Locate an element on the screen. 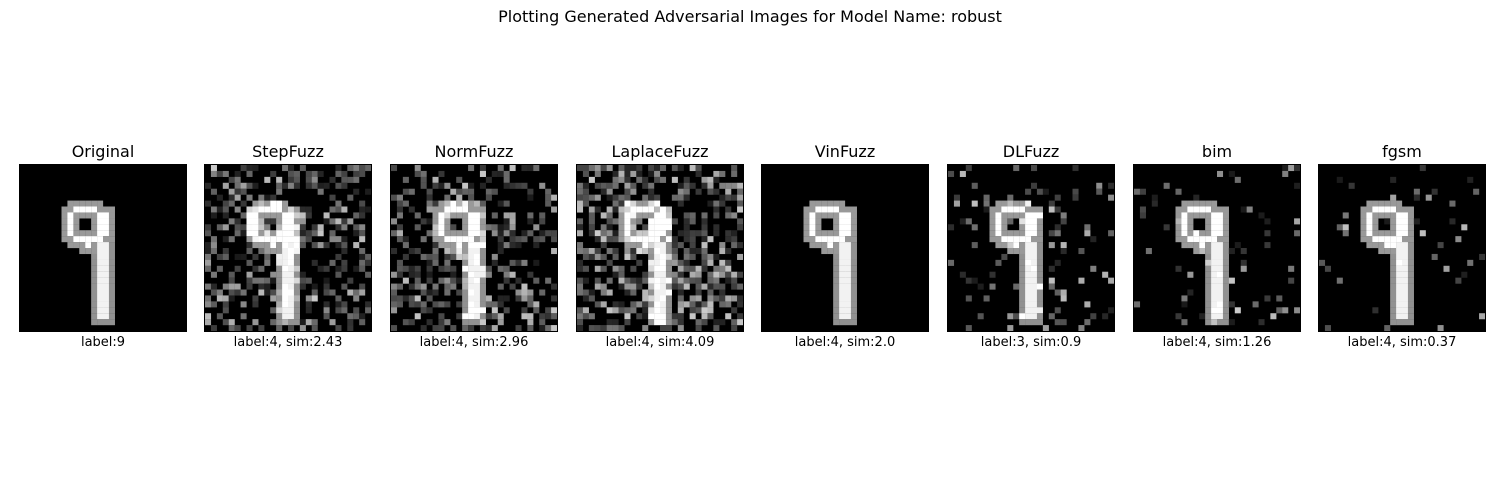 The width and height of the screenshot is (1500, 500). panel-title: fgsm is located at coordinates (1402, 151).